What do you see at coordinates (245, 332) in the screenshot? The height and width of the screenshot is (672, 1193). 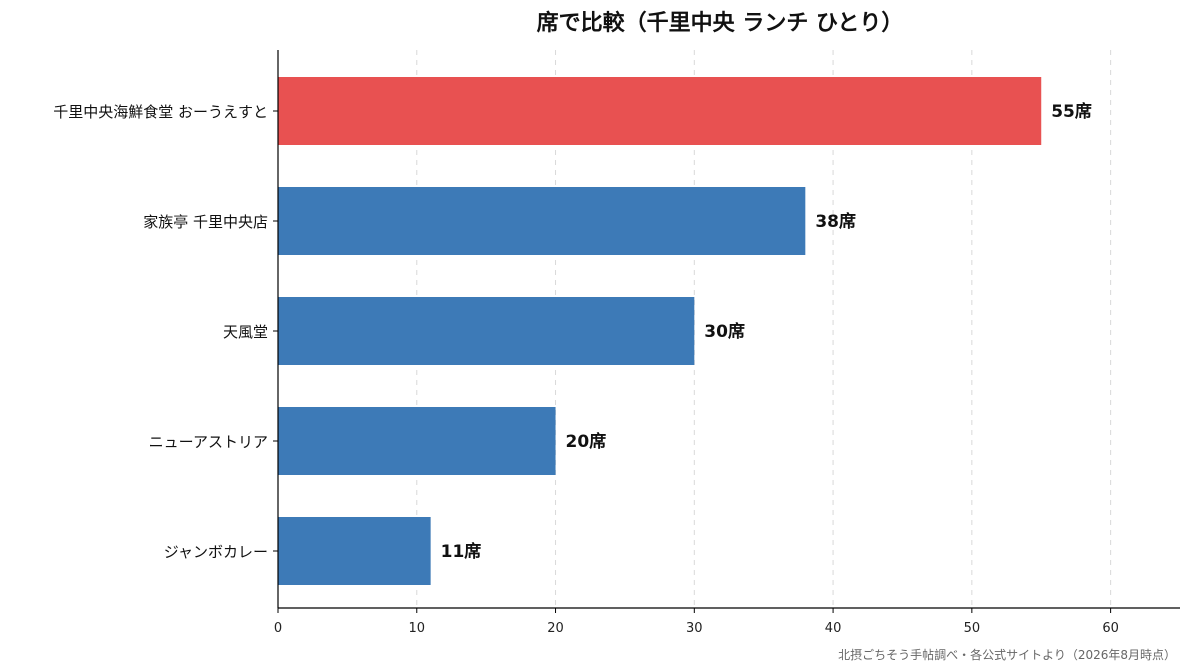 I see `category-label: 天風堂` at bounding box center [245, 332].